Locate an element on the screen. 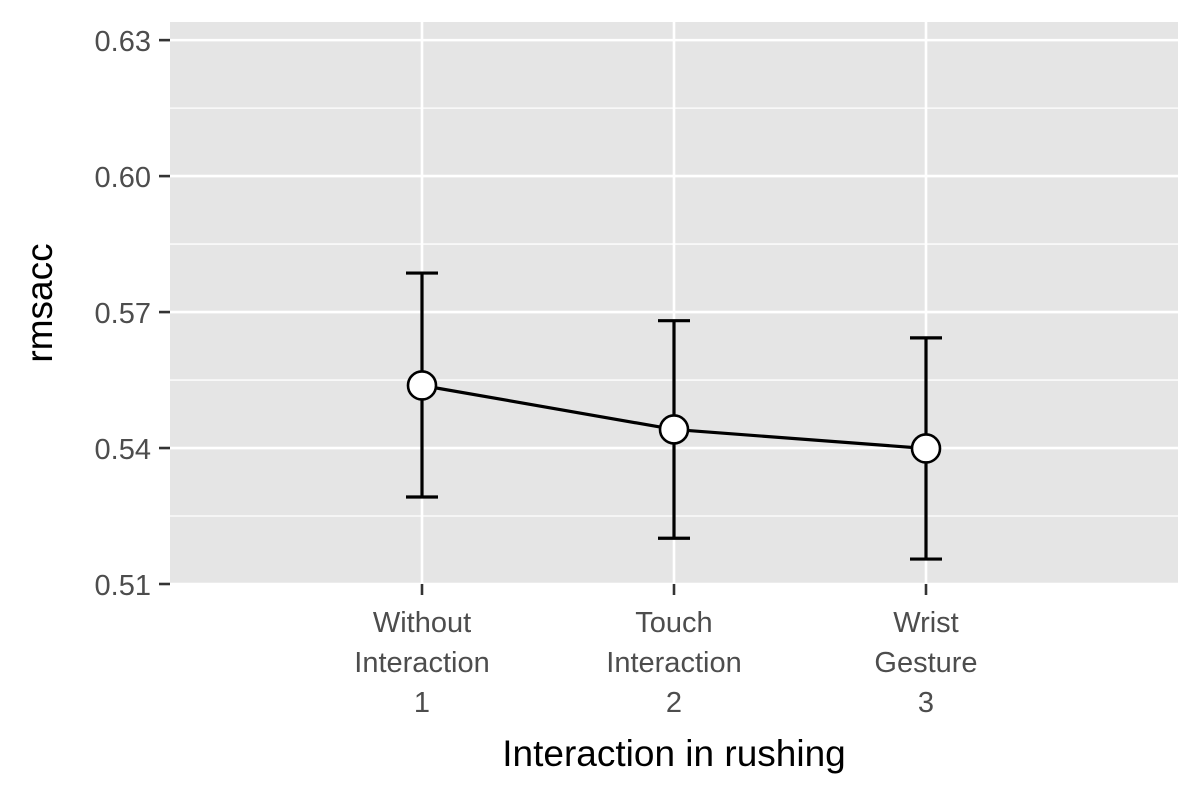 Image resolution: width=1200 pixels, height=800 pixels. y-axis: 0.51 0.54 0.57 0.60 0.63 is located at coordinates (132, 314).